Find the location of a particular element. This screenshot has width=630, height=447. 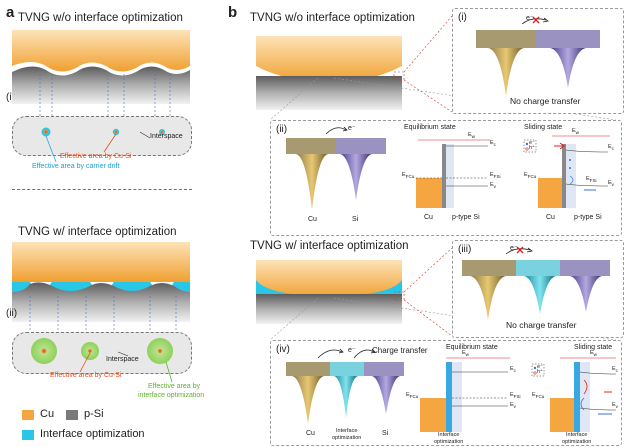

iv-sl-bottom-line2: optimization is located at coordinates (577, 442).